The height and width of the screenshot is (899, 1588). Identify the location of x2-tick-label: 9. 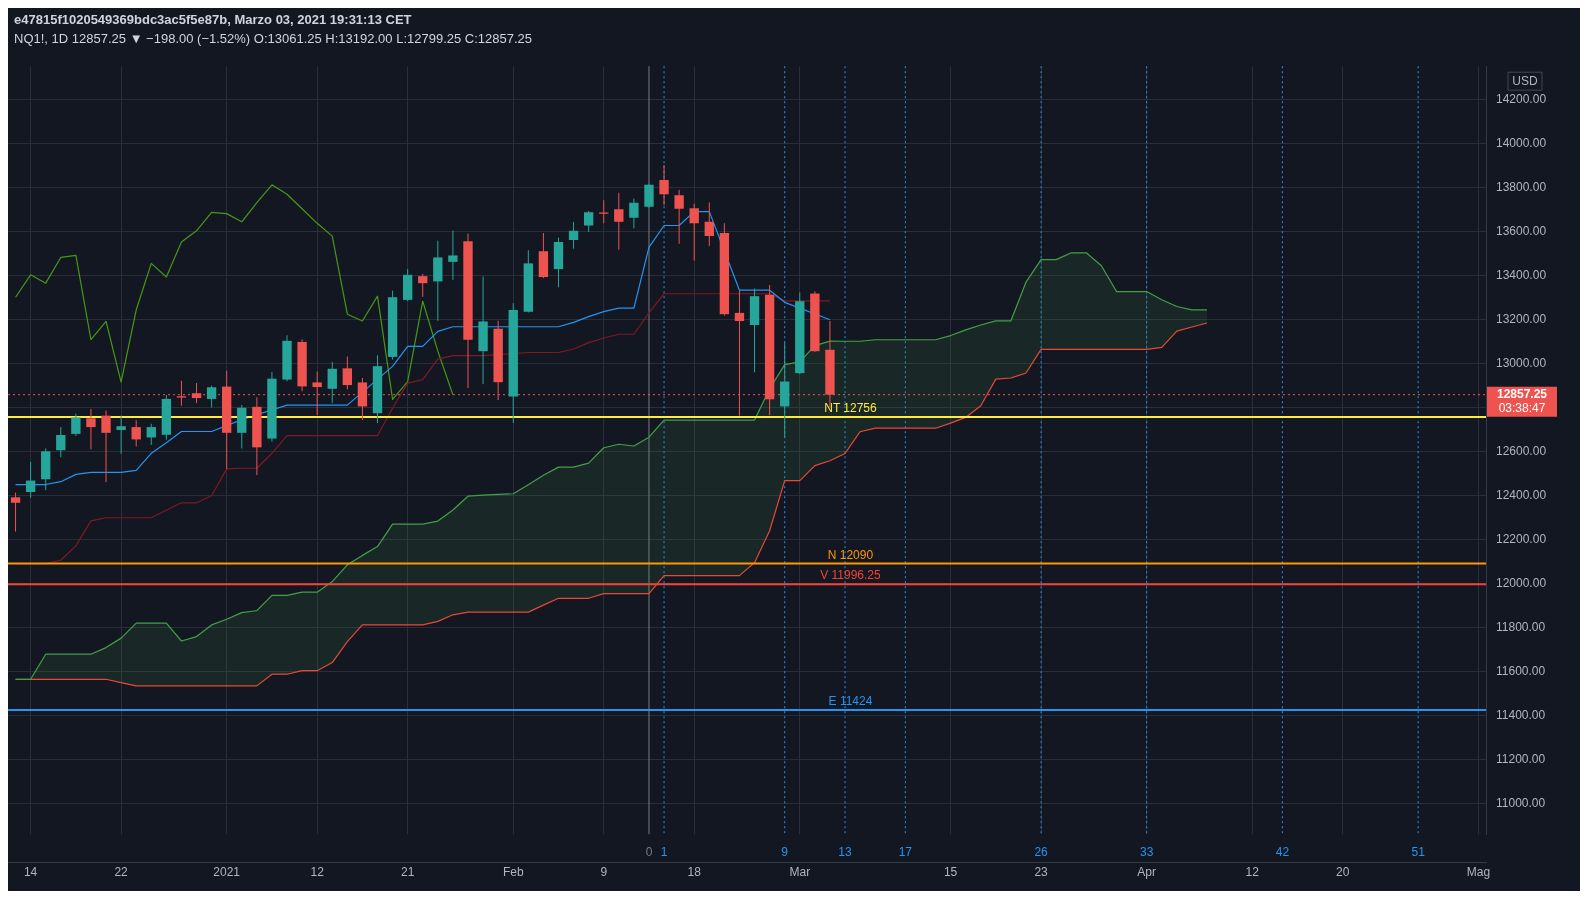
(785, 851).